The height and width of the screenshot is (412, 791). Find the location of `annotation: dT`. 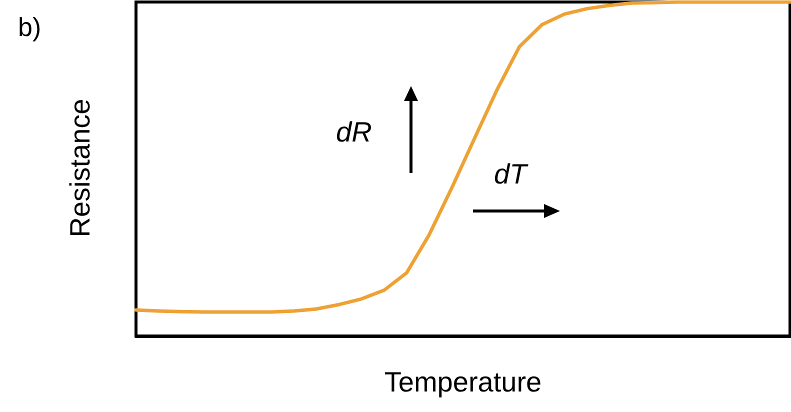

annotation: dT is located at coordinates (511, 174).